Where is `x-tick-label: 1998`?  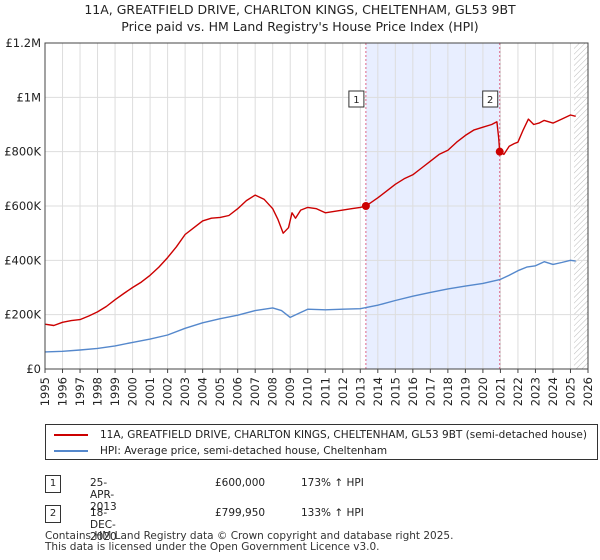
x-tick-label: 1998 is located at coordinates (98, 391).